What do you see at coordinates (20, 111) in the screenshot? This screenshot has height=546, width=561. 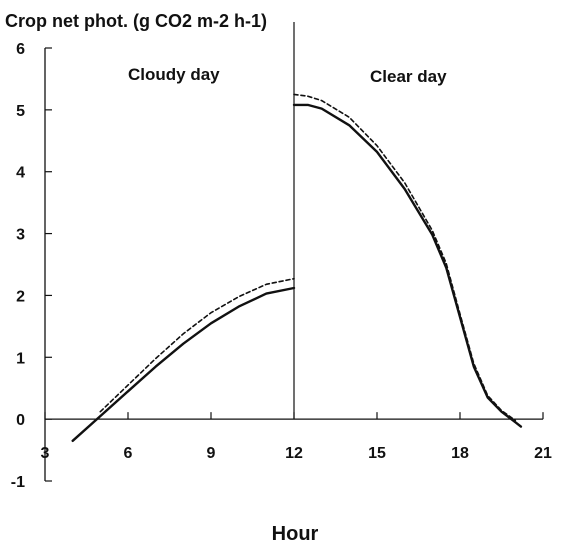 I see `y-tick-label: 5` at bounding box center [20, 111].